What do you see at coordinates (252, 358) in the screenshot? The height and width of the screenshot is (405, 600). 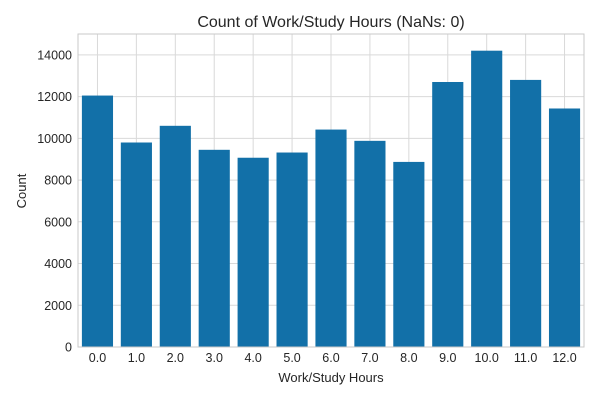 I see `x-tick-label: 4.0` at bounding box center [252, 358].